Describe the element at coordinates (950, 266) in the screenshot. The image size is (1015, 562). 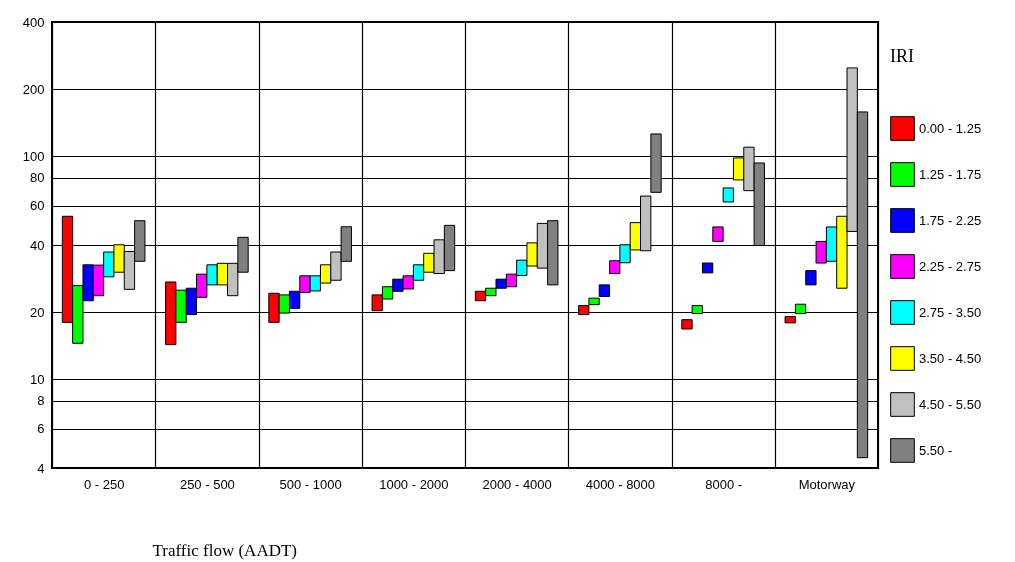
I see `legend-label: 2.25 - 2.75` at that location.